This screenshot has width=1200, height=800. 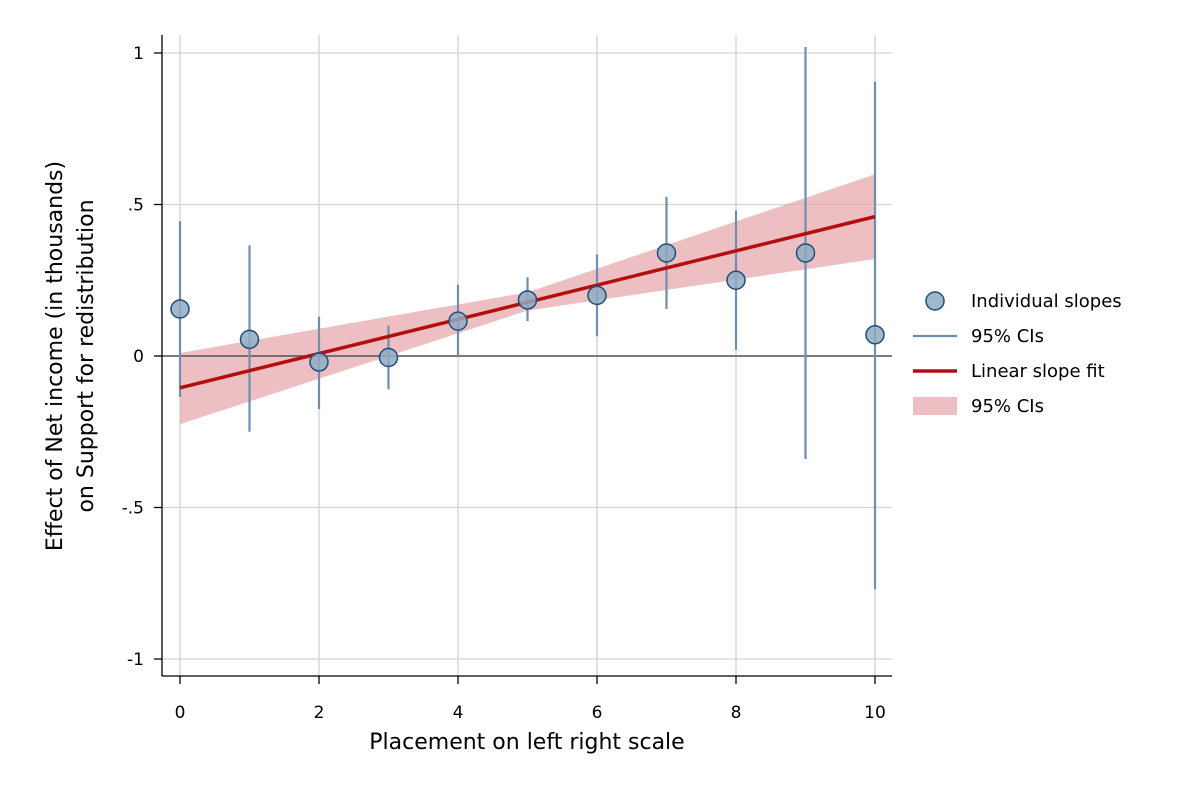 What do you see at coordinates (935, 301) in the screenshot?
I see `legend-marker-swatch` at bounding box center [935, 301].